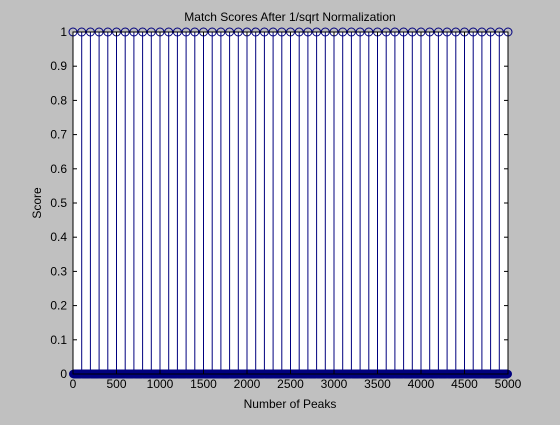  Describe the element at coordinates (290, 404) in the screenshot. I see `x-axis-label: Number of Peaks` at that location.